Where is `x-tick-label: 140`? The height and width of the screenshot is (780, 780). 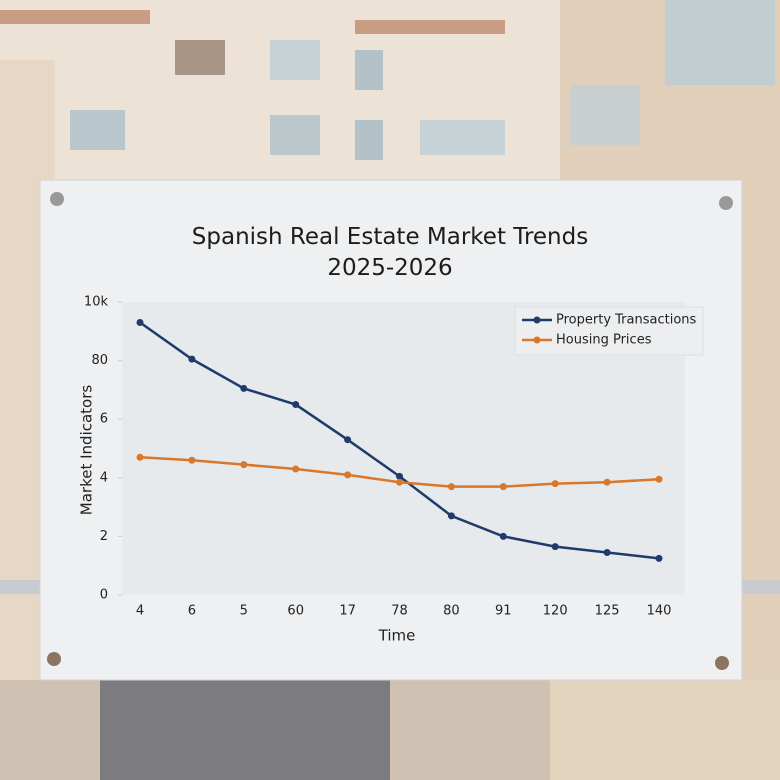 x-tick-label: 140 is located at coordinates (659, 611).